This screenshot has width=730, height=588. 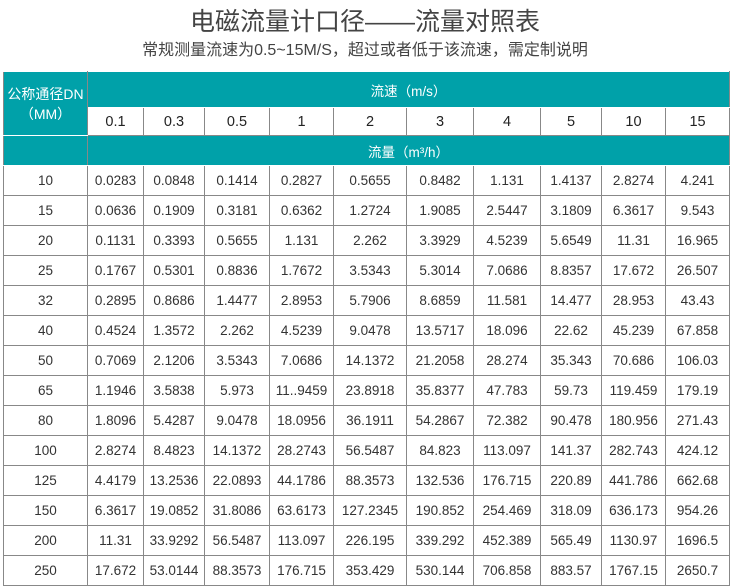 I want to click on flow-cell: 353.429, so click(x=370, y=570).